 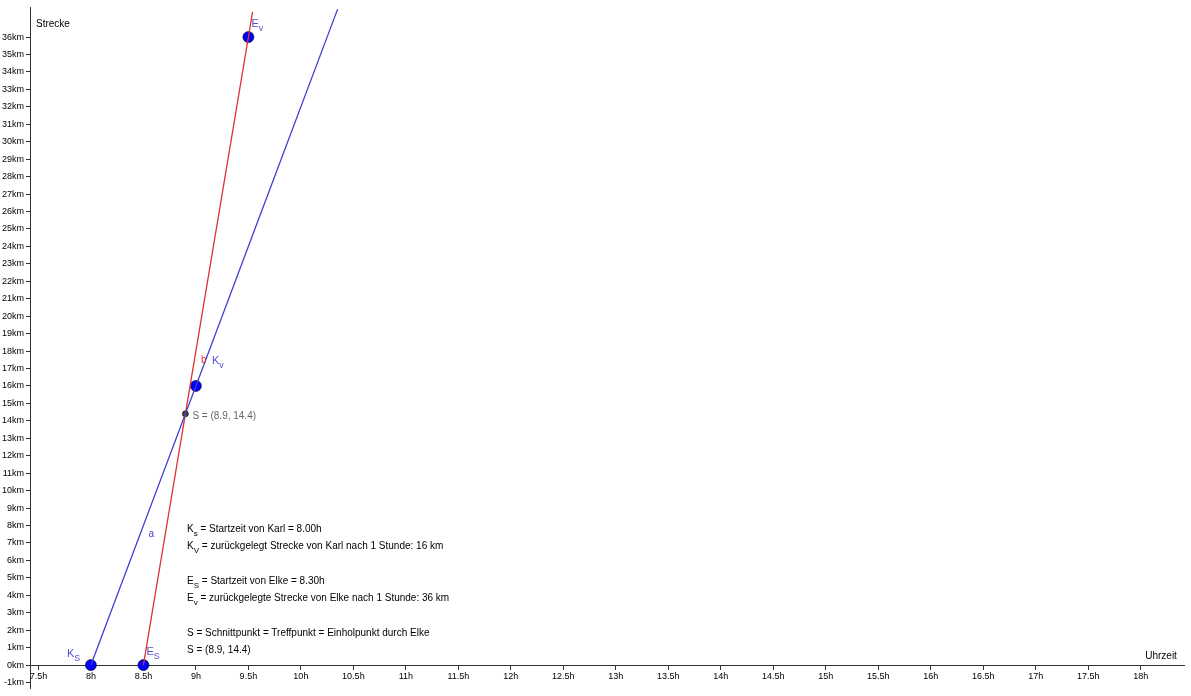 I want to click on y-tick-label: 32km, so click(x=13, y=106).